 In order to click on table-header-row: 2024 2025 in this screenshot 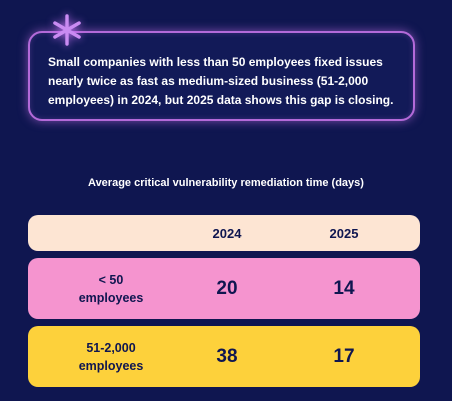, I will do `click(224, 233)`.